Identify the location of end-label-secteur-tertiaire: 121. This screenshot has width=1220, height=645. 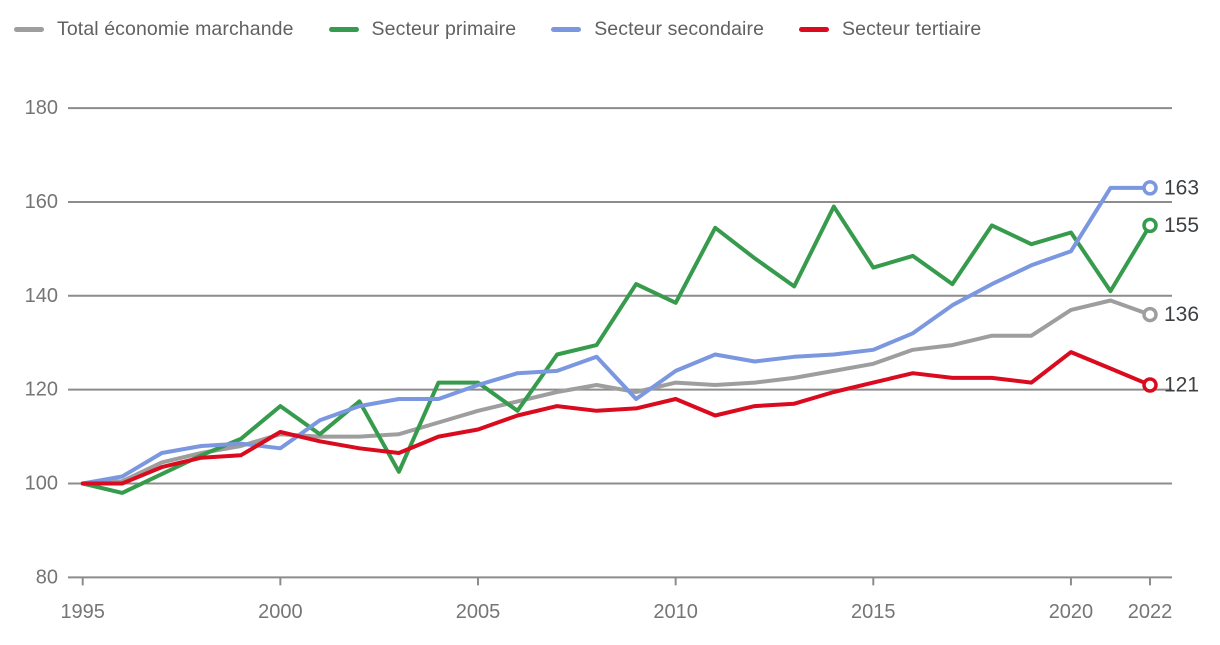
(1181, 384).